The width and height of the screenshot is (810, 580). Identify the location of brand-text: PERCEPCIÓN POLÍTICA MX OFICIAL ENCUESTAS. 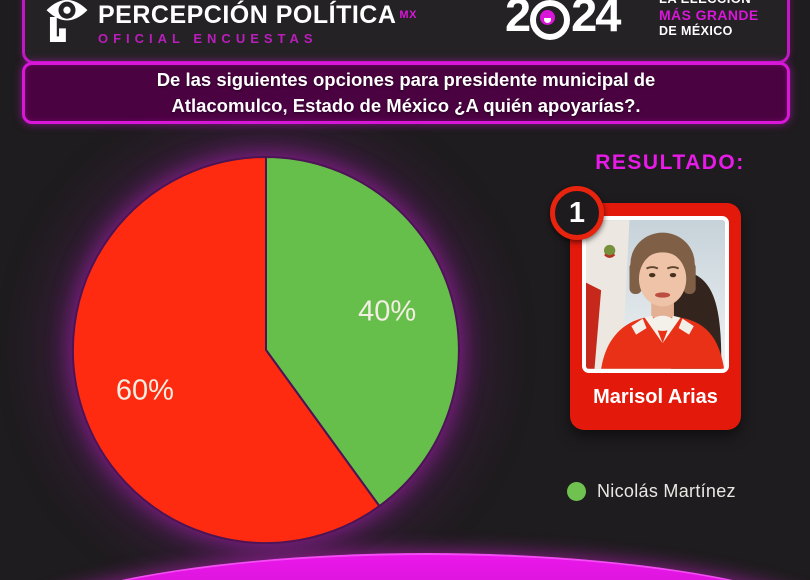
(257, 24).